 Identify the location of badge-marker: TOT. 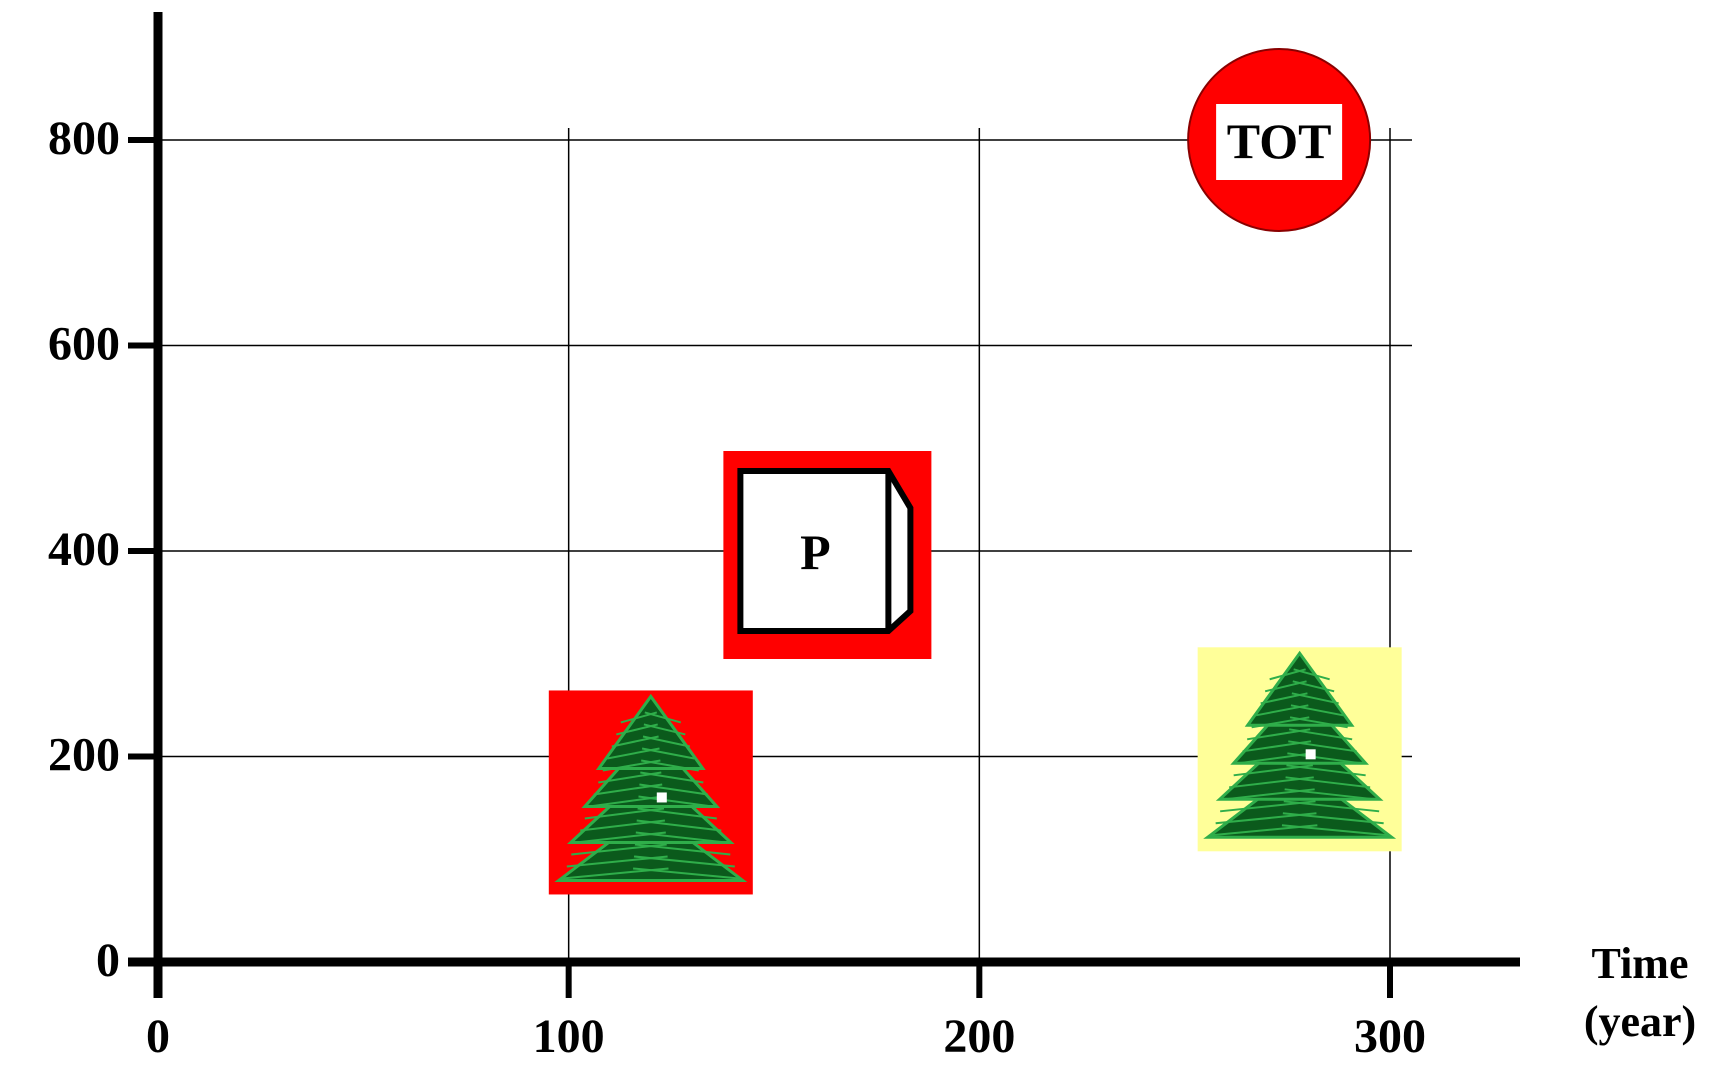
(1279, 140).